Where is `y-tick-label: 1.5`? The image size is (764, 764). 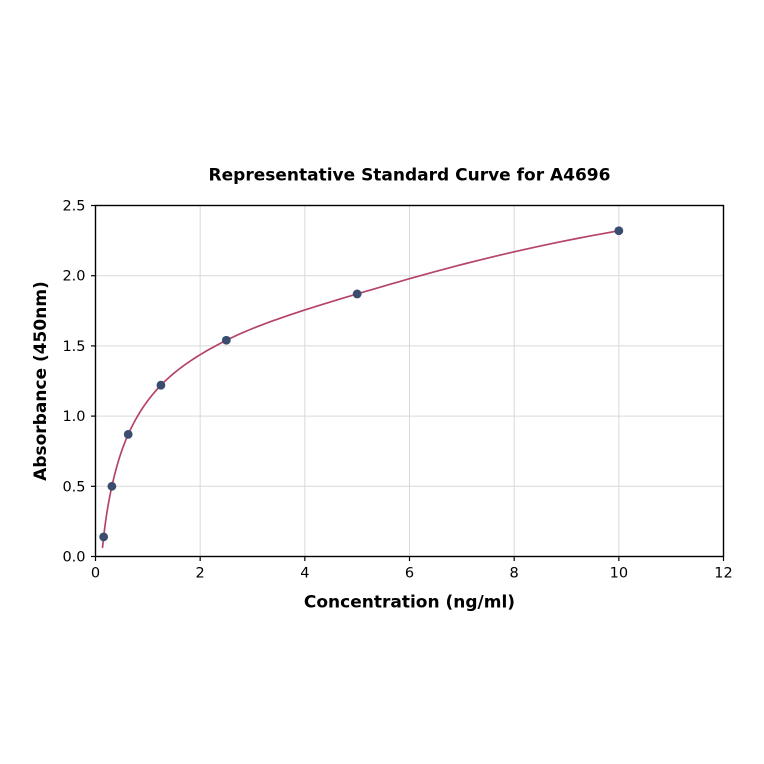 y-tick-label: 1.5 is located at coordinates (73, 347).